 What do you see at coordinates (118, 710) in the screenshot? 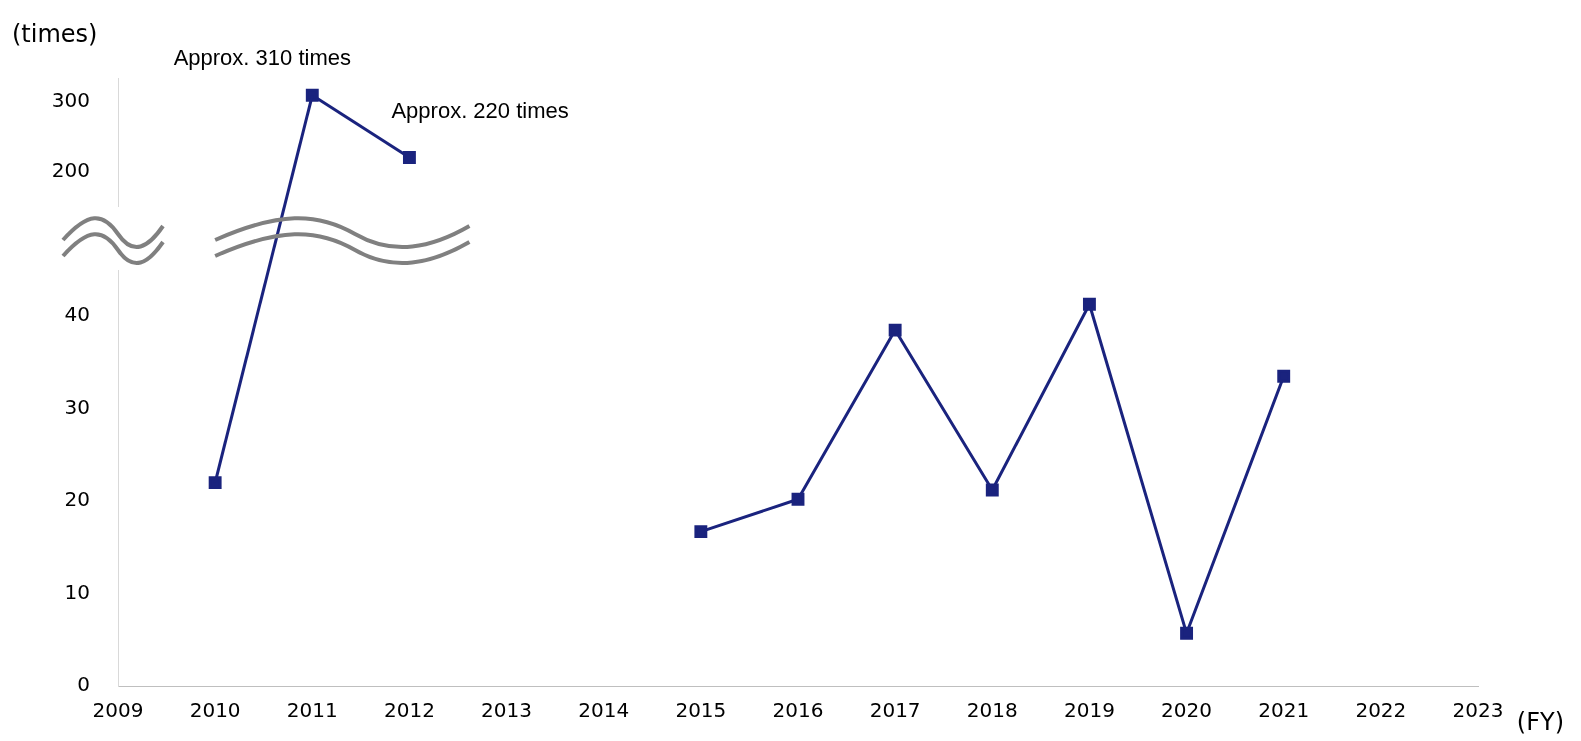
I see `x-tick-label: 2009` at bounding box center [118, 710].